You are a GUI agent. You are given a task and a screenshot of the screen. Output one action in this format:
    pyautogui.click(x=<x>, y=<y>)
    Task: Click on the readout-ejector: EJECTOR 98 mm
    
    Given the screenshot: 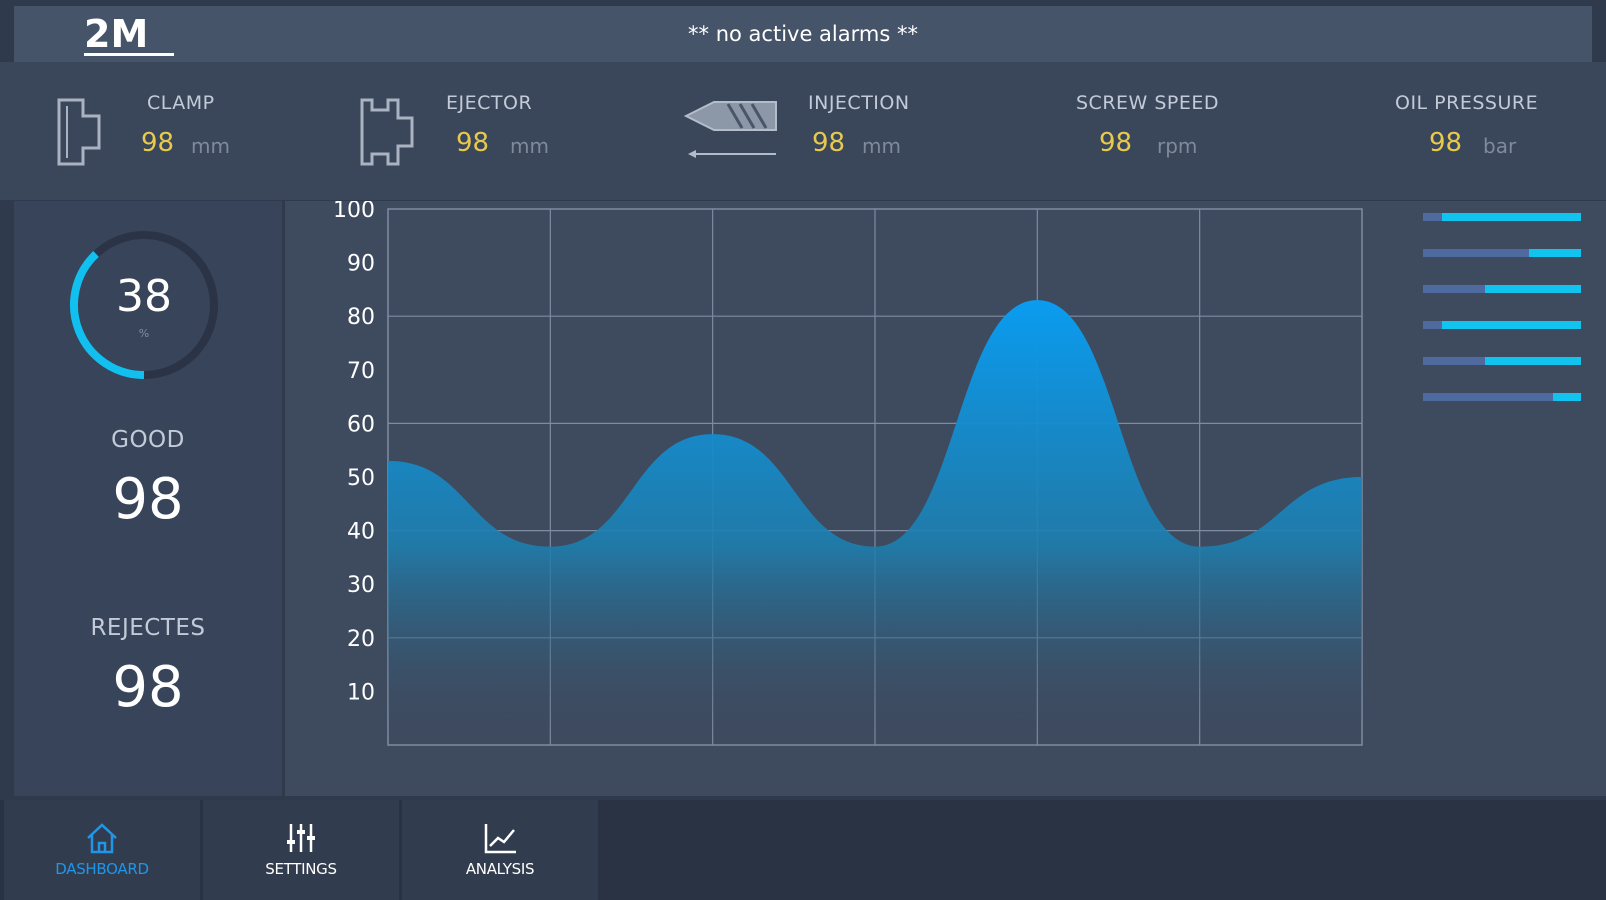 What is the action you would take?
    pyautogui.click(x=488, y=131)
    